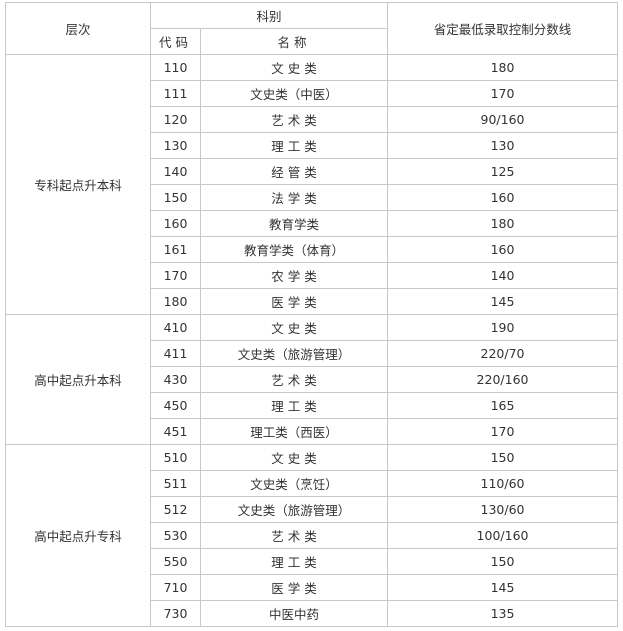 The image size is (623, 631). I want to click on table-row: 120 艺 术 类 90/160, so click(312, 119).